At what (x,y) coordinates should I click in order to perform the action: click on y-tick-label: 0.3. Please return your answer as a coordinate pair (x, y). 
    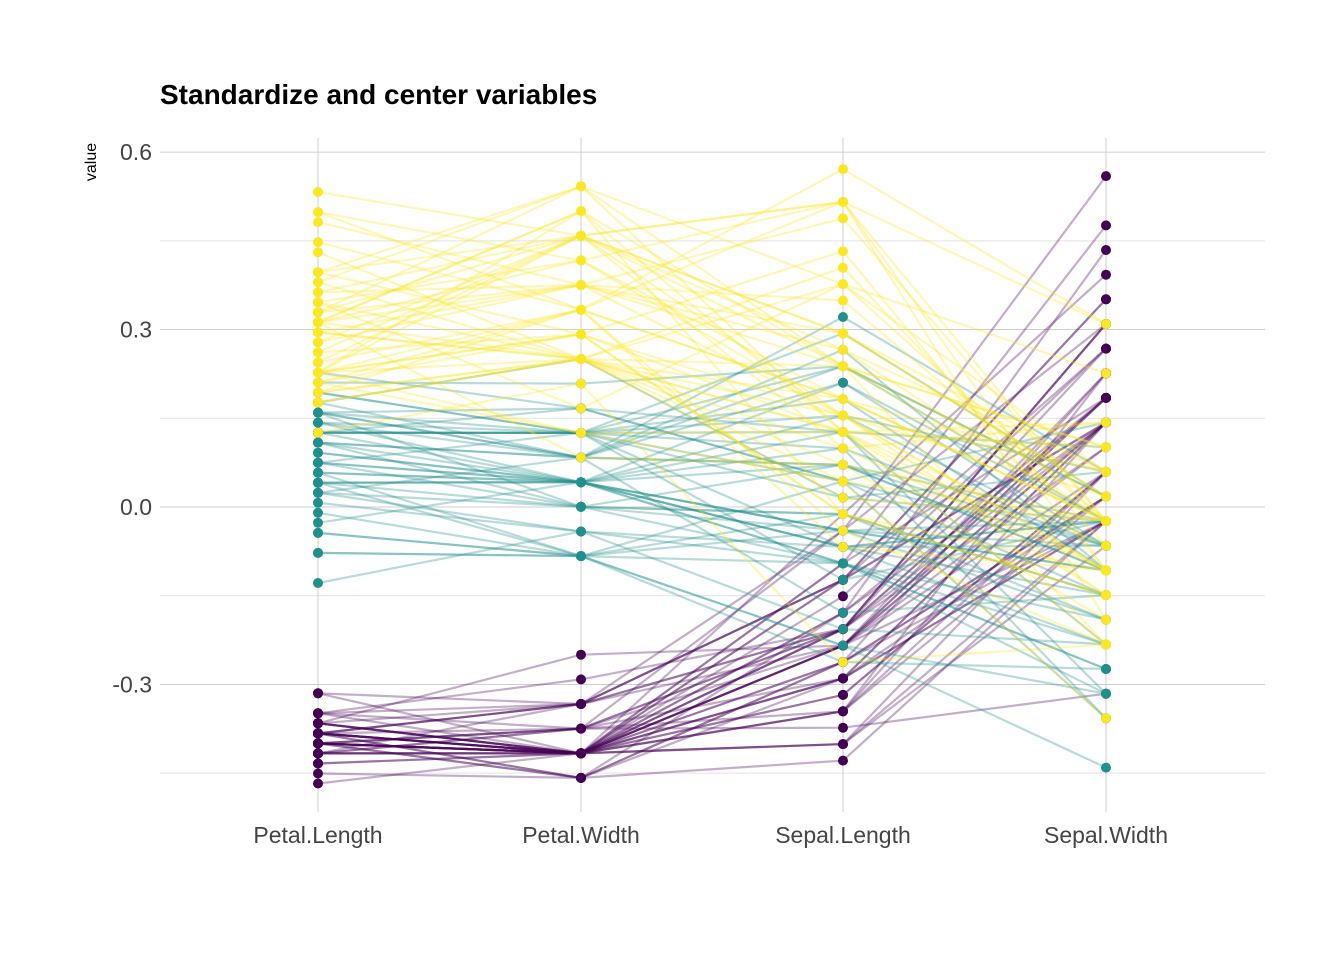
    Looking at the image, I should click on (136, 330).